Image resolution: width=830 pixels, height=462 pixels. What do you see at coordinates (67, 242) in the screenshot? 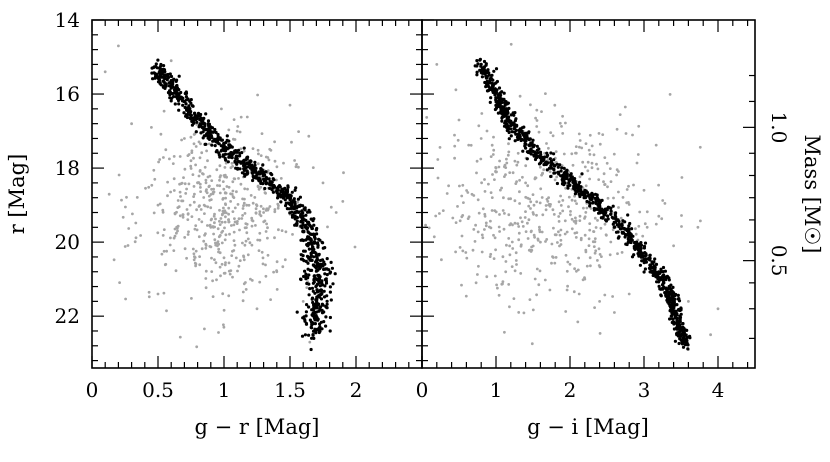
I see `y-tick-label: 20` at bounding box center [67, 242].